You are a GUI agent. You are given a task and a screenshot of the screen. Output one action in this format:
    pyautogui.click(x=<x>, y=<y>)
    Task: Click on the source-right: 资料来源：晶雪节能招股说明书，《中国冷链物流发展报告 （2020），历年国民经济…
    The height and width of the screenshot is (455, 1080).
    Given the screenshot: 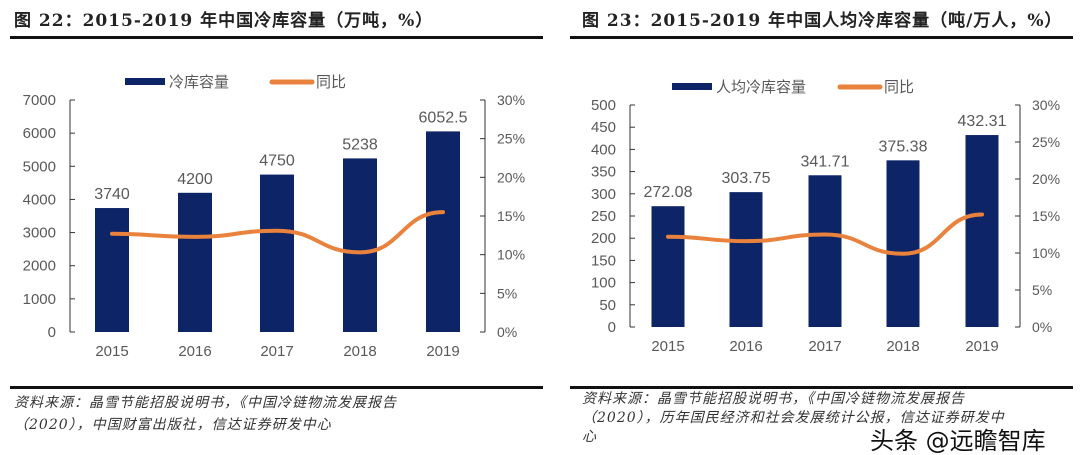 What is the action you would take?
    pyautogui.click(x=793, y=418)
    